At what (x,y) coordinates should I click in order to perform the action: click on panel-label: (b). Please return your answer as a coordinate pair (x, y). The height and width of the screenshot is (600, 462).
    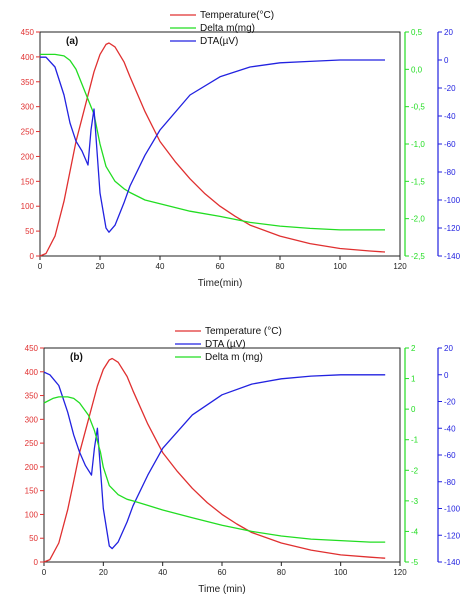
    Looking at the image, I should click on (76, 357).